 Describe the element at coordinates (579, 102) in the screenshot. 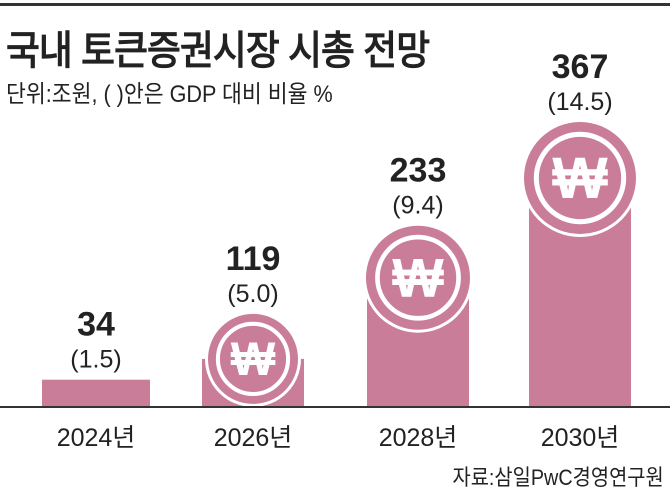

I see `gdp-ratio-label: (14.5)` at that location.